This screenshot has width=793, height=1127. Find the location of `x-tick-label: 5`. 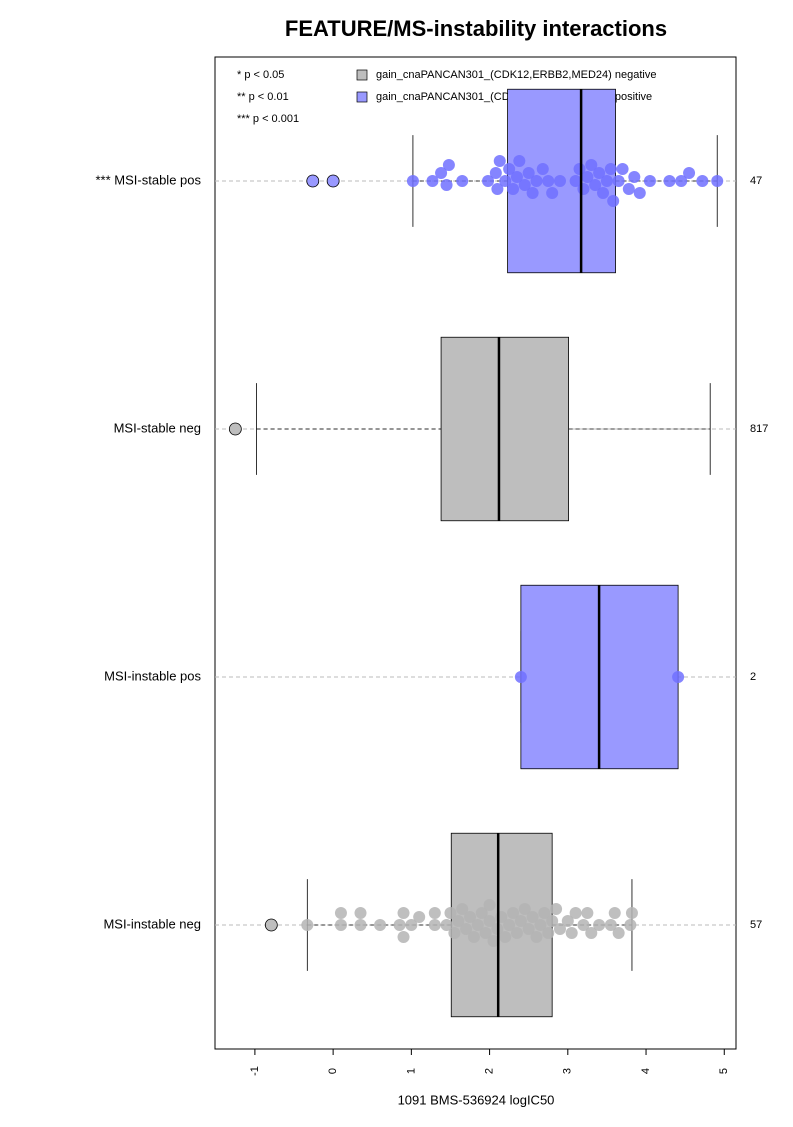

x-tick-label: 5 is located at coordinates (724, 1071).